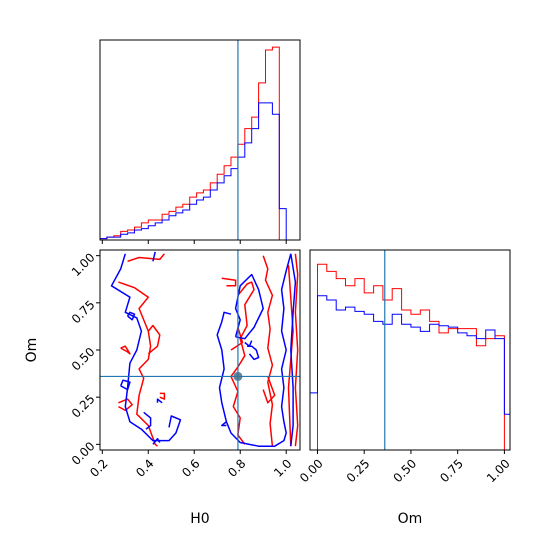  What do you see at coordinates (404, 470) in the screenshot?
I see `x-tick-label: 0.50` at bounding box center [404, 470].